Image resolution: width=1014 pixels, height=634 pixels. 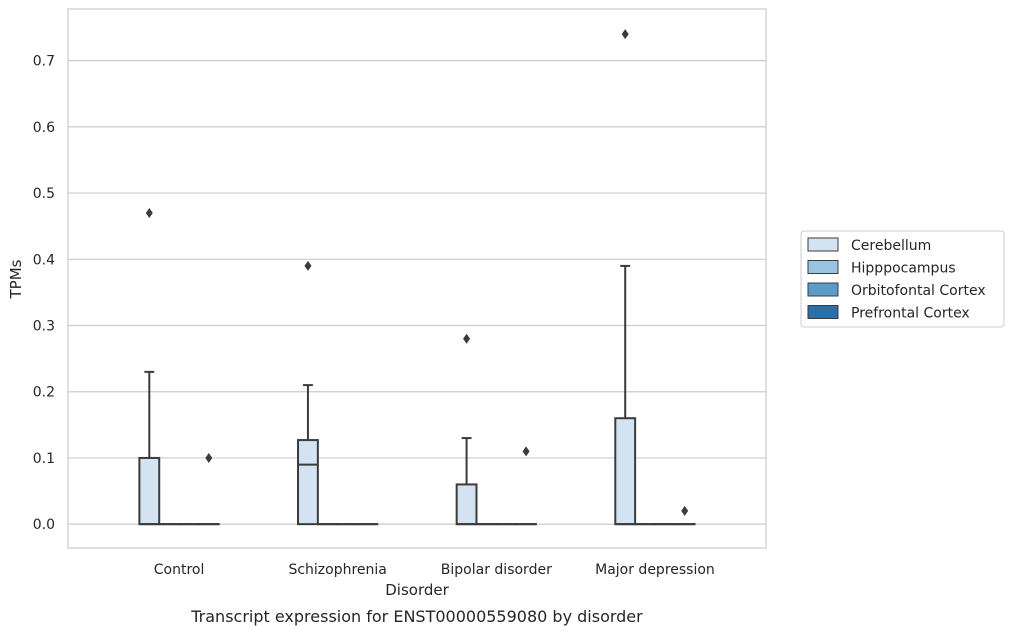 What do you see at coordinates (655, 570) in the screenshot?
I see `x-tick-label: Major depression` at bounding box center [655, 570].